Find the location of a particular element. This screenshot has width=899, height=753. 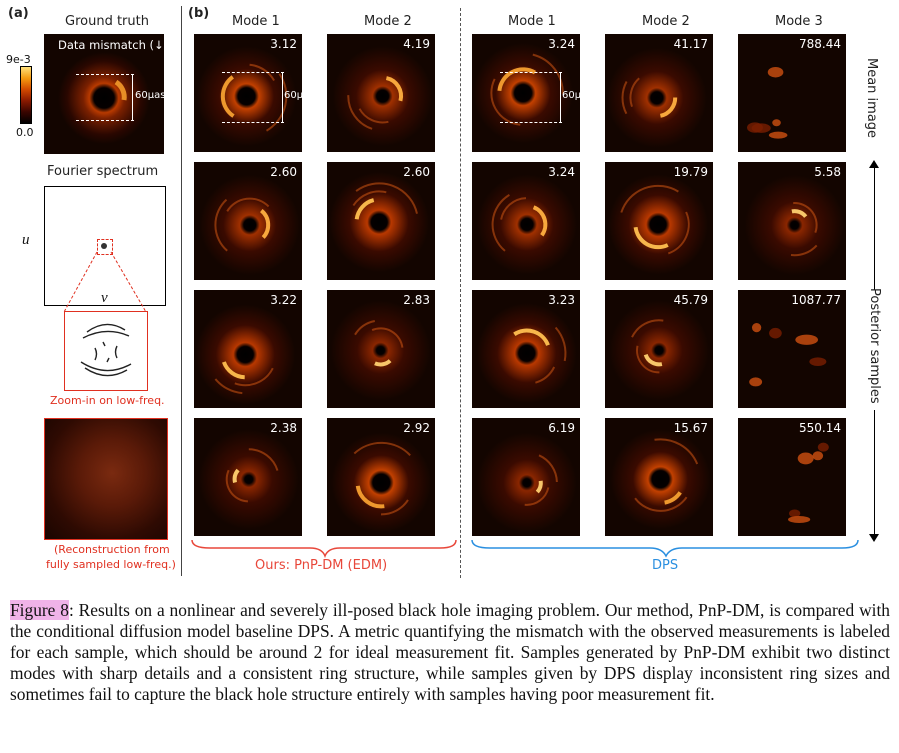

mismatch-metric: 15.67 is located at coordinates (690, 428).